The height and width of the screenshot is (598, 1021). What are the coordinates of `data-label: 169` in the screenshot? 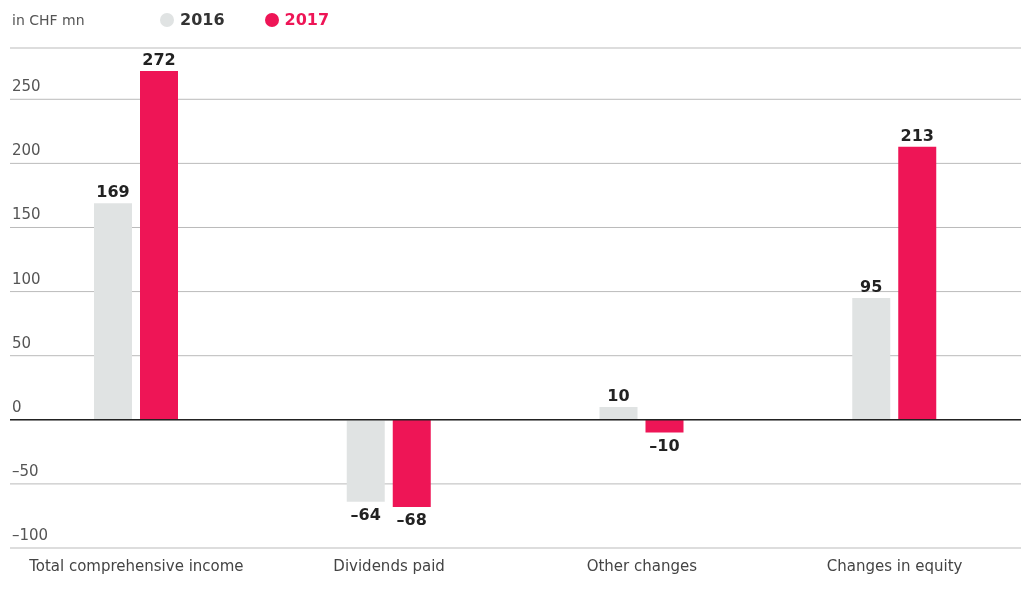 It's located at (113, 192).